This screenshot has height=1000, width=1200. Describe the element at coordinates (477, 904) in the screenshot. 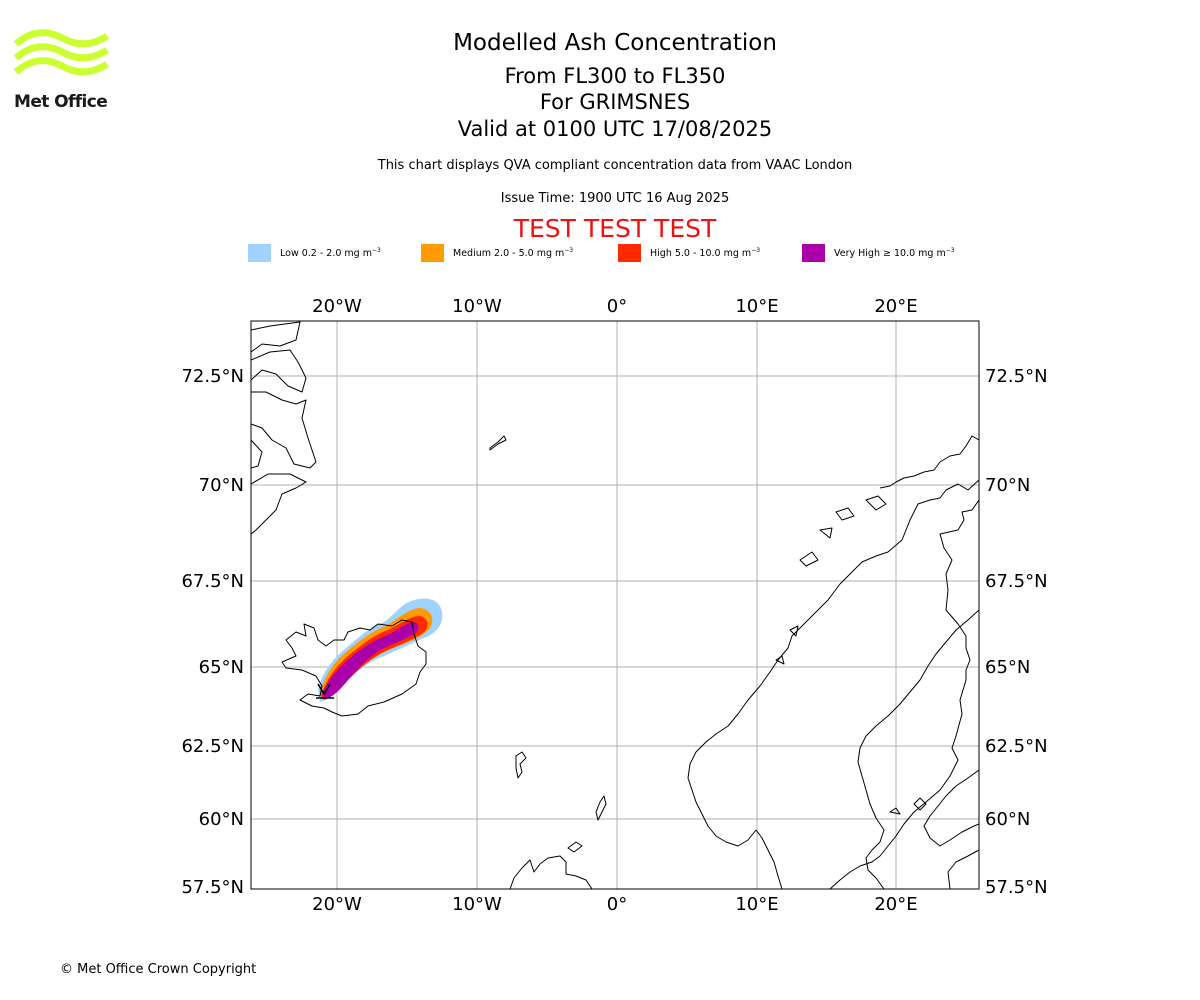

I see `lon-label-bottom: 10°W` at that location.